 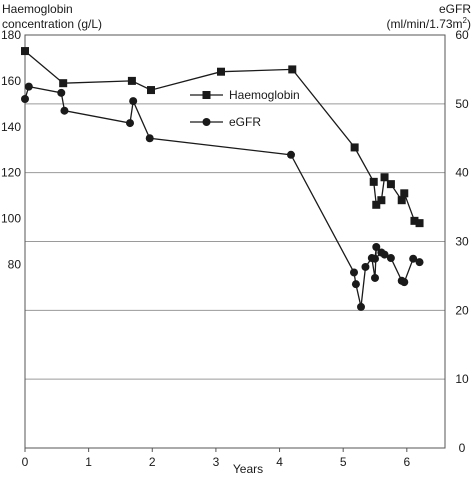 I want to click on y-right-tick-label: 40, so click(x=462, y=173).